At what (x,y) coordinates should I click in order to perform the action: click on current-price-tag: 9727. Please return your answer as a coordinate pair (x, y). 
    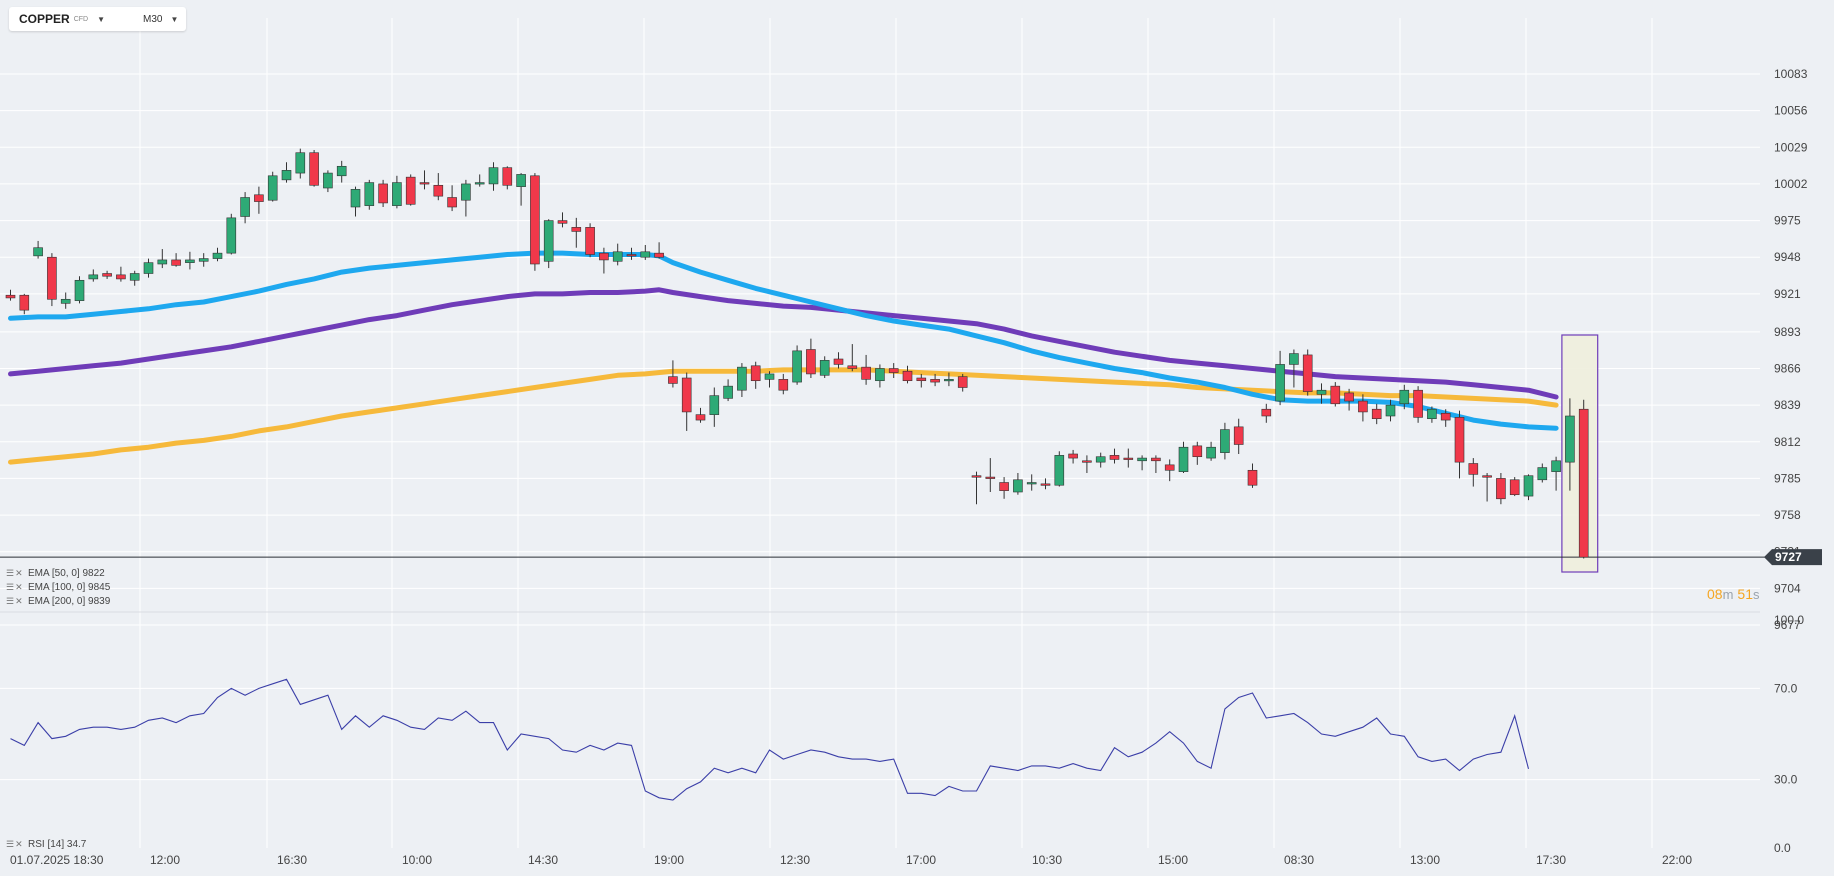
    Looking at the image, I should click on (1793, 557).